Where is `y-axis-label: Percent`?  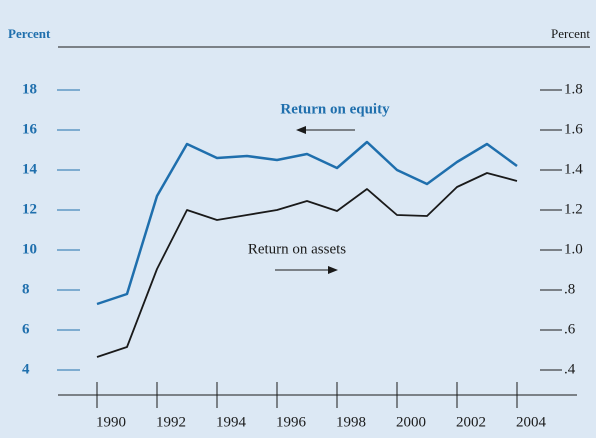 y-axis-label: Percent is located at coordinates (29, 33).